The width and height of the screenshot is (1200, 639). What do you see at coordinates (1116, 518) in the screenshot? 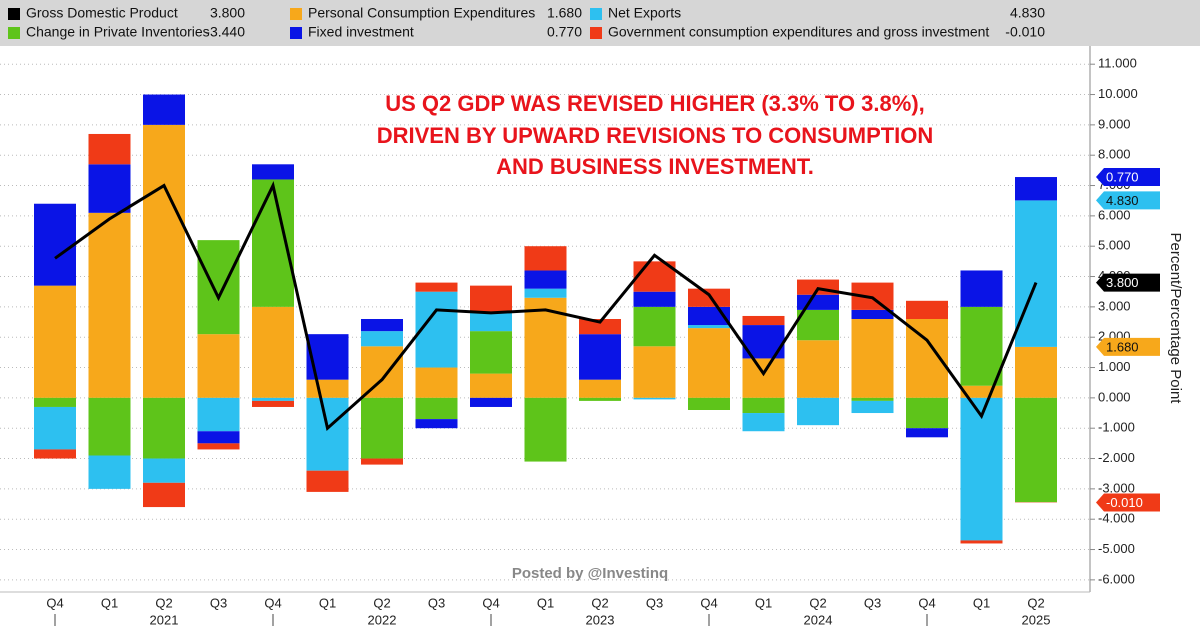
I see `y-tick-label: -4.000` at bounding box center [1116, 518].